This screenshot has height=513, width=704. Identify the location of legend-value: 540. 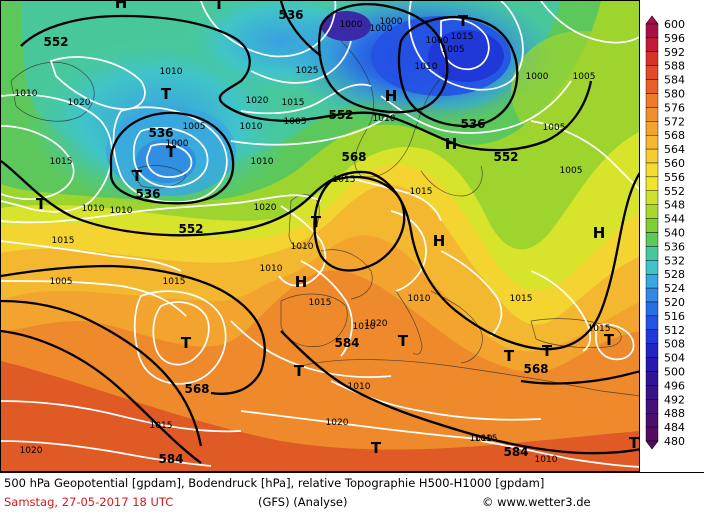
(674, 233).